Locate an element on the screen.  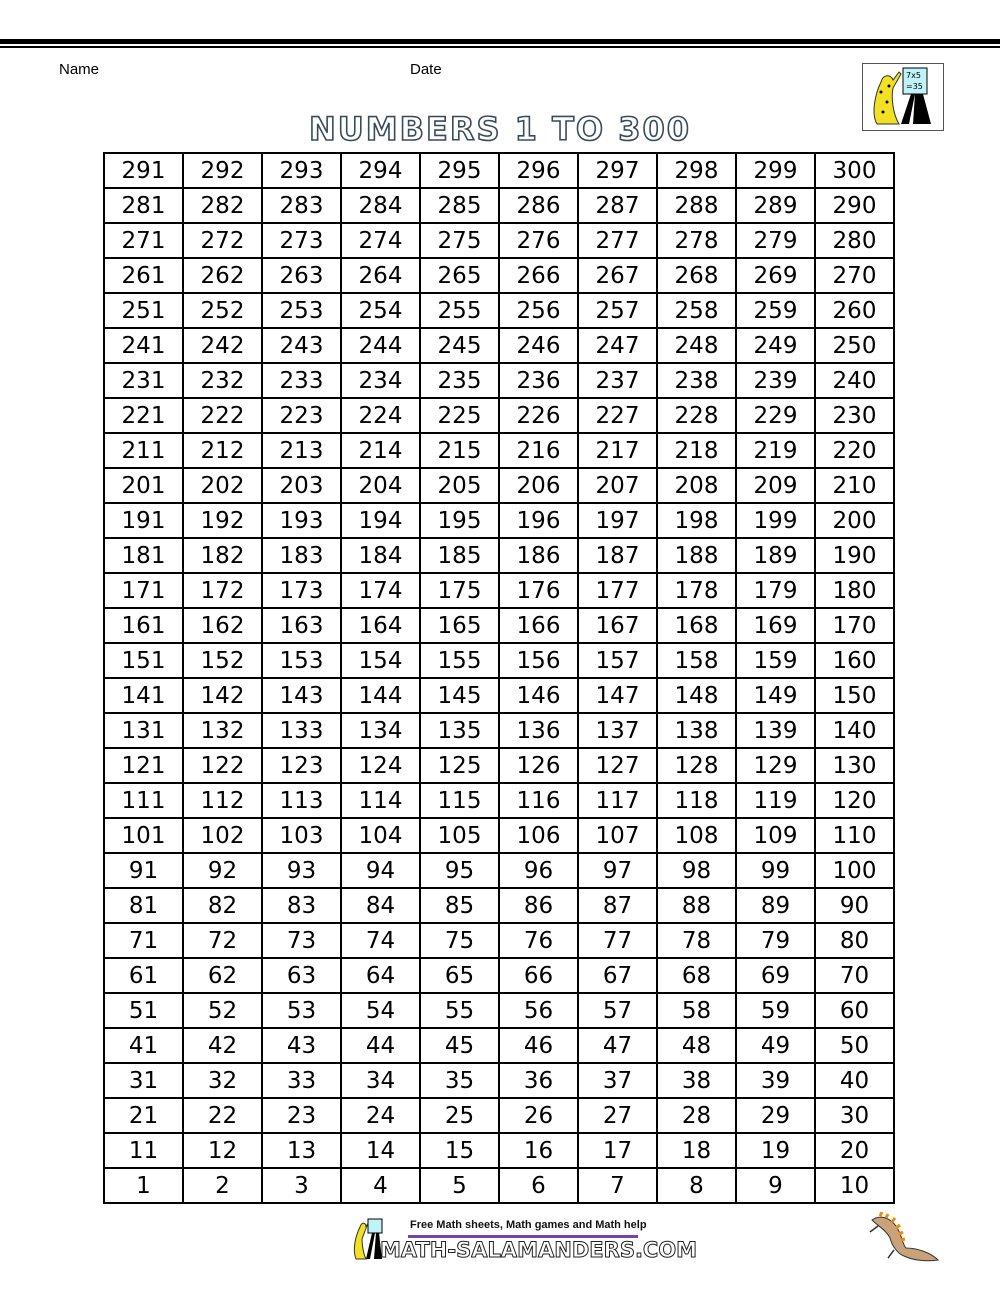
number-cell: 283 is located at coordinates (301, 205).